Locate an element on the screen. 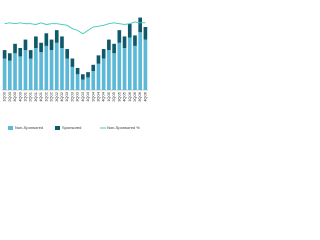 This screenshot has height=240, width=320. x-tick-label: 1Q05 is located at coordinates (108, 96).